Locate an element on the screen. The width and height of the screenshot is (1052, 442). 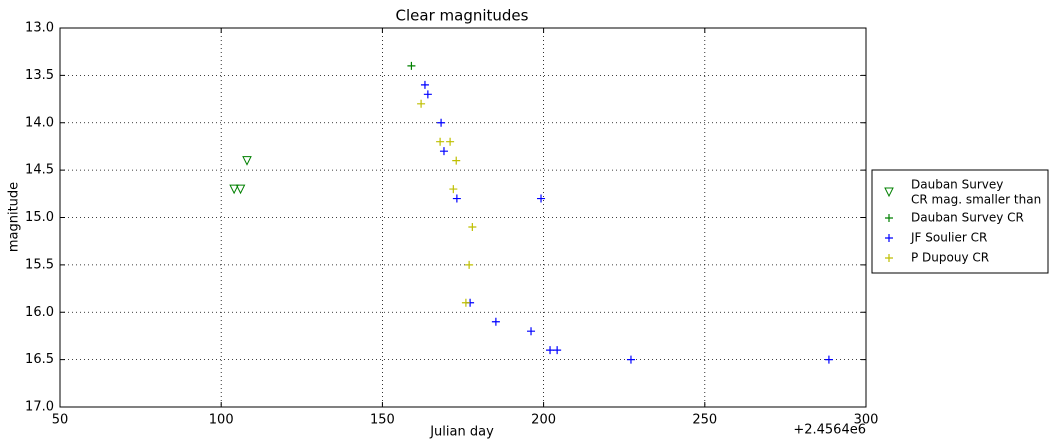
x-tick-label: 300 is located at coordinates (866, 420).